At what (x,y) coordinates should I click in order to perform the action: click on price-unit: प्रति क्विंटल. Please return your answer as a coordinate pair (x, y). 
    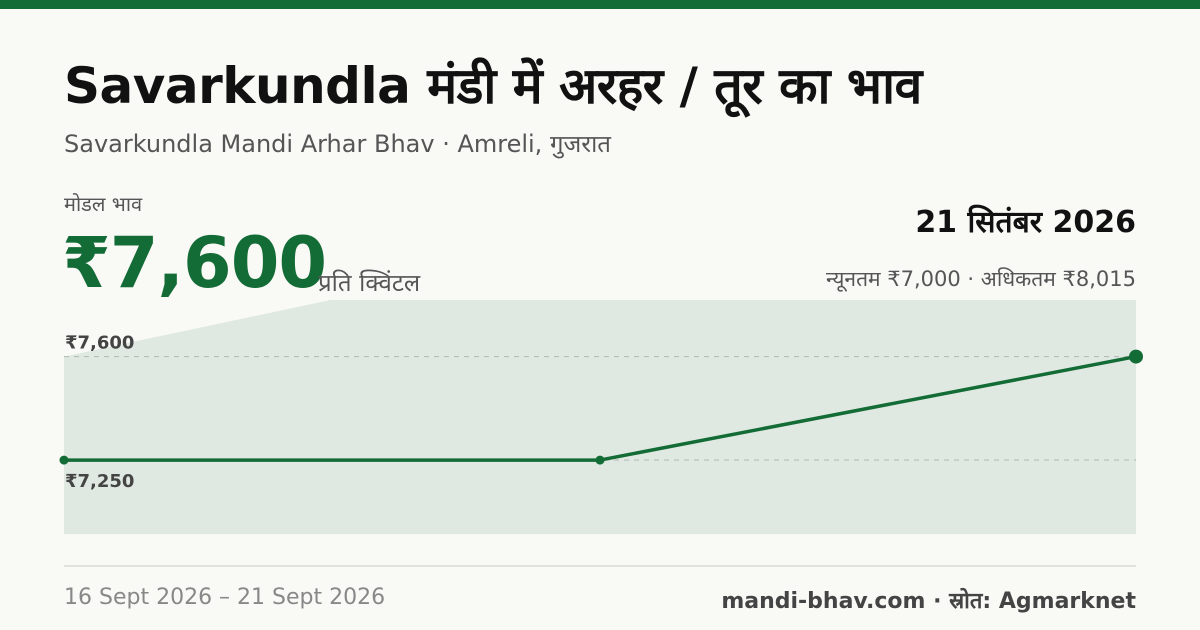
    Looking at the image, I should click on (369, 283).